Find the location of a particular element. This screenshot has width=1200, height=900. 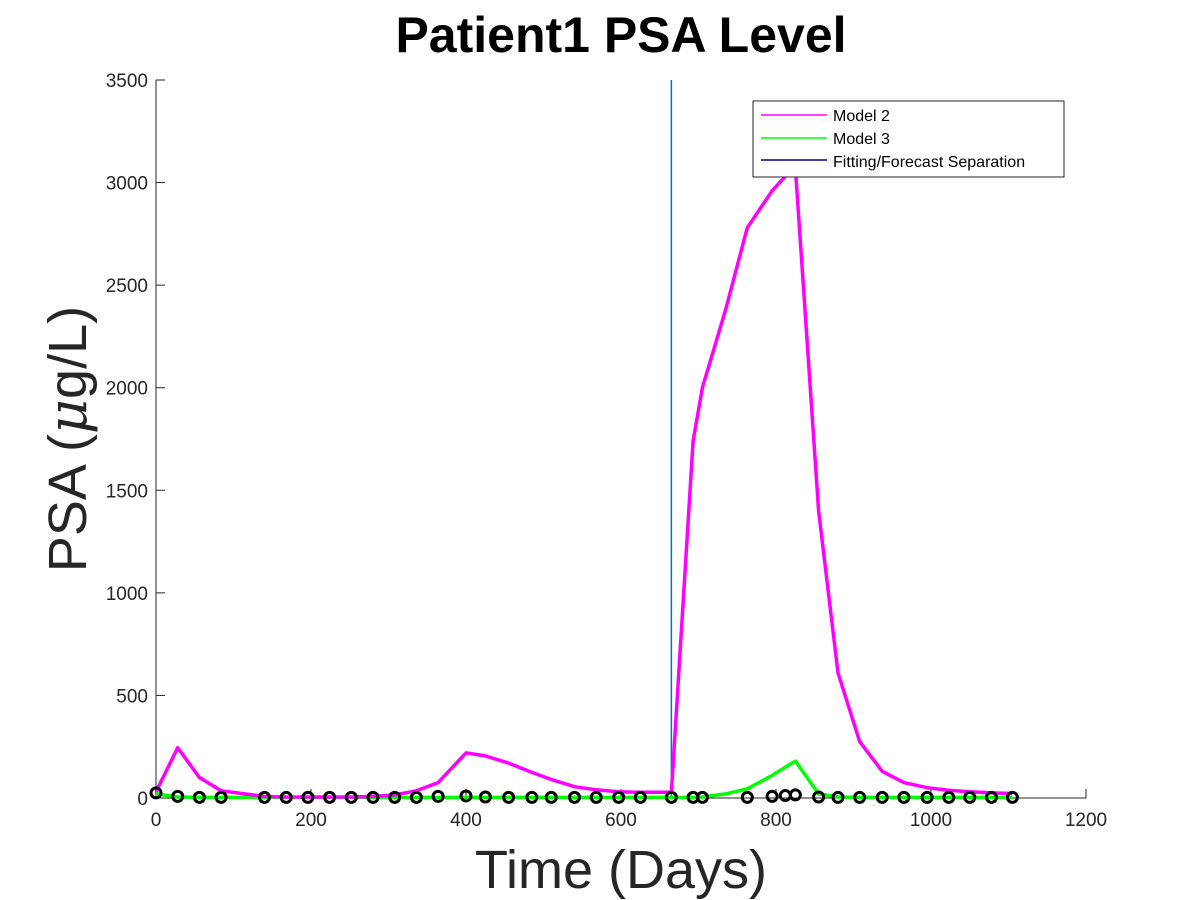

y-tick-label: 3500 is located at coordinates (127, 81).